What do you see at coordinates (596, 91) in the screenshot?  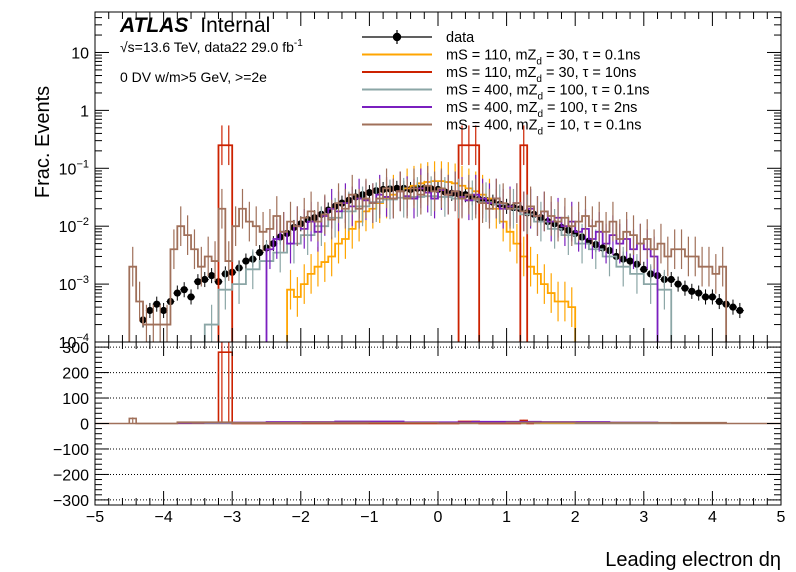 I see `legend-label-post: = 100, τ = 0.1ns` at bounding box center [596, 91].